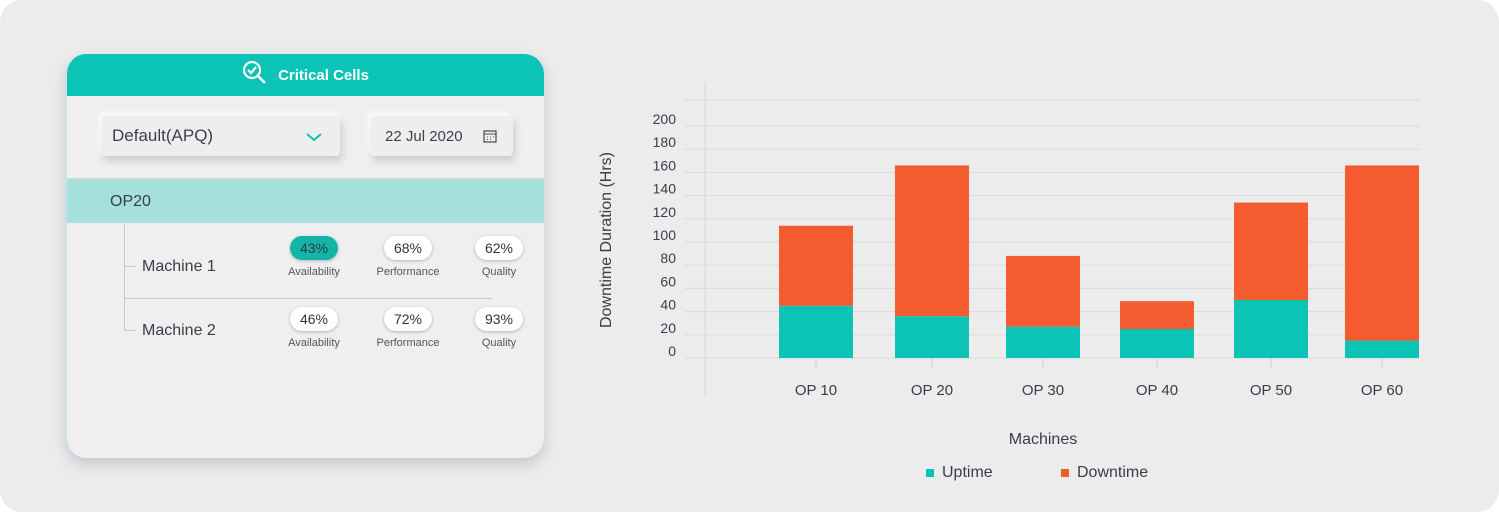 The width and height of the screenshot is (1499, 512). I want to click on legend-label: Uptime, so click(967, 472).